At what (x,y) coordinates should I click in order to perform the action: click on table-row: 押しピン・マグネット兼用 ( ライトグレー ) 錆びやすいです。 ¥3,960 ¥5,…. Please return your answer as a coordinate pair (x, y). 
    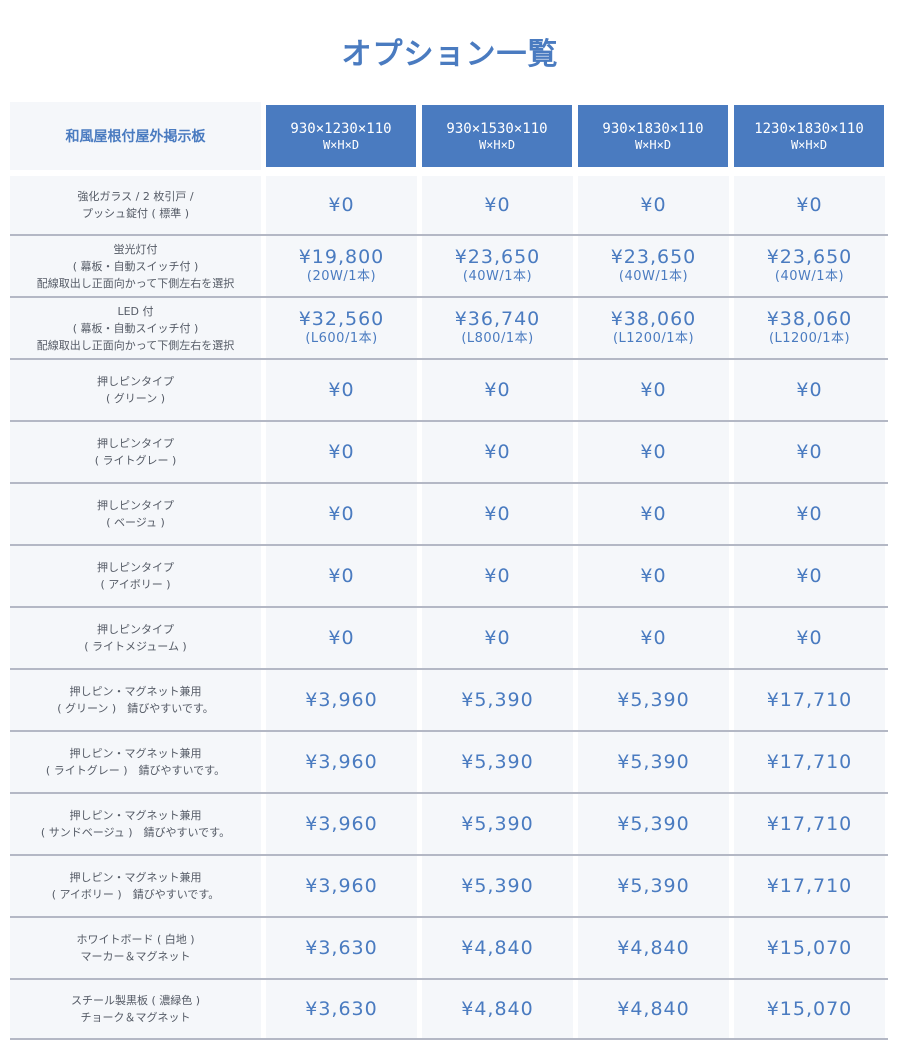
    Looking at the image, I should click on (449, 763).